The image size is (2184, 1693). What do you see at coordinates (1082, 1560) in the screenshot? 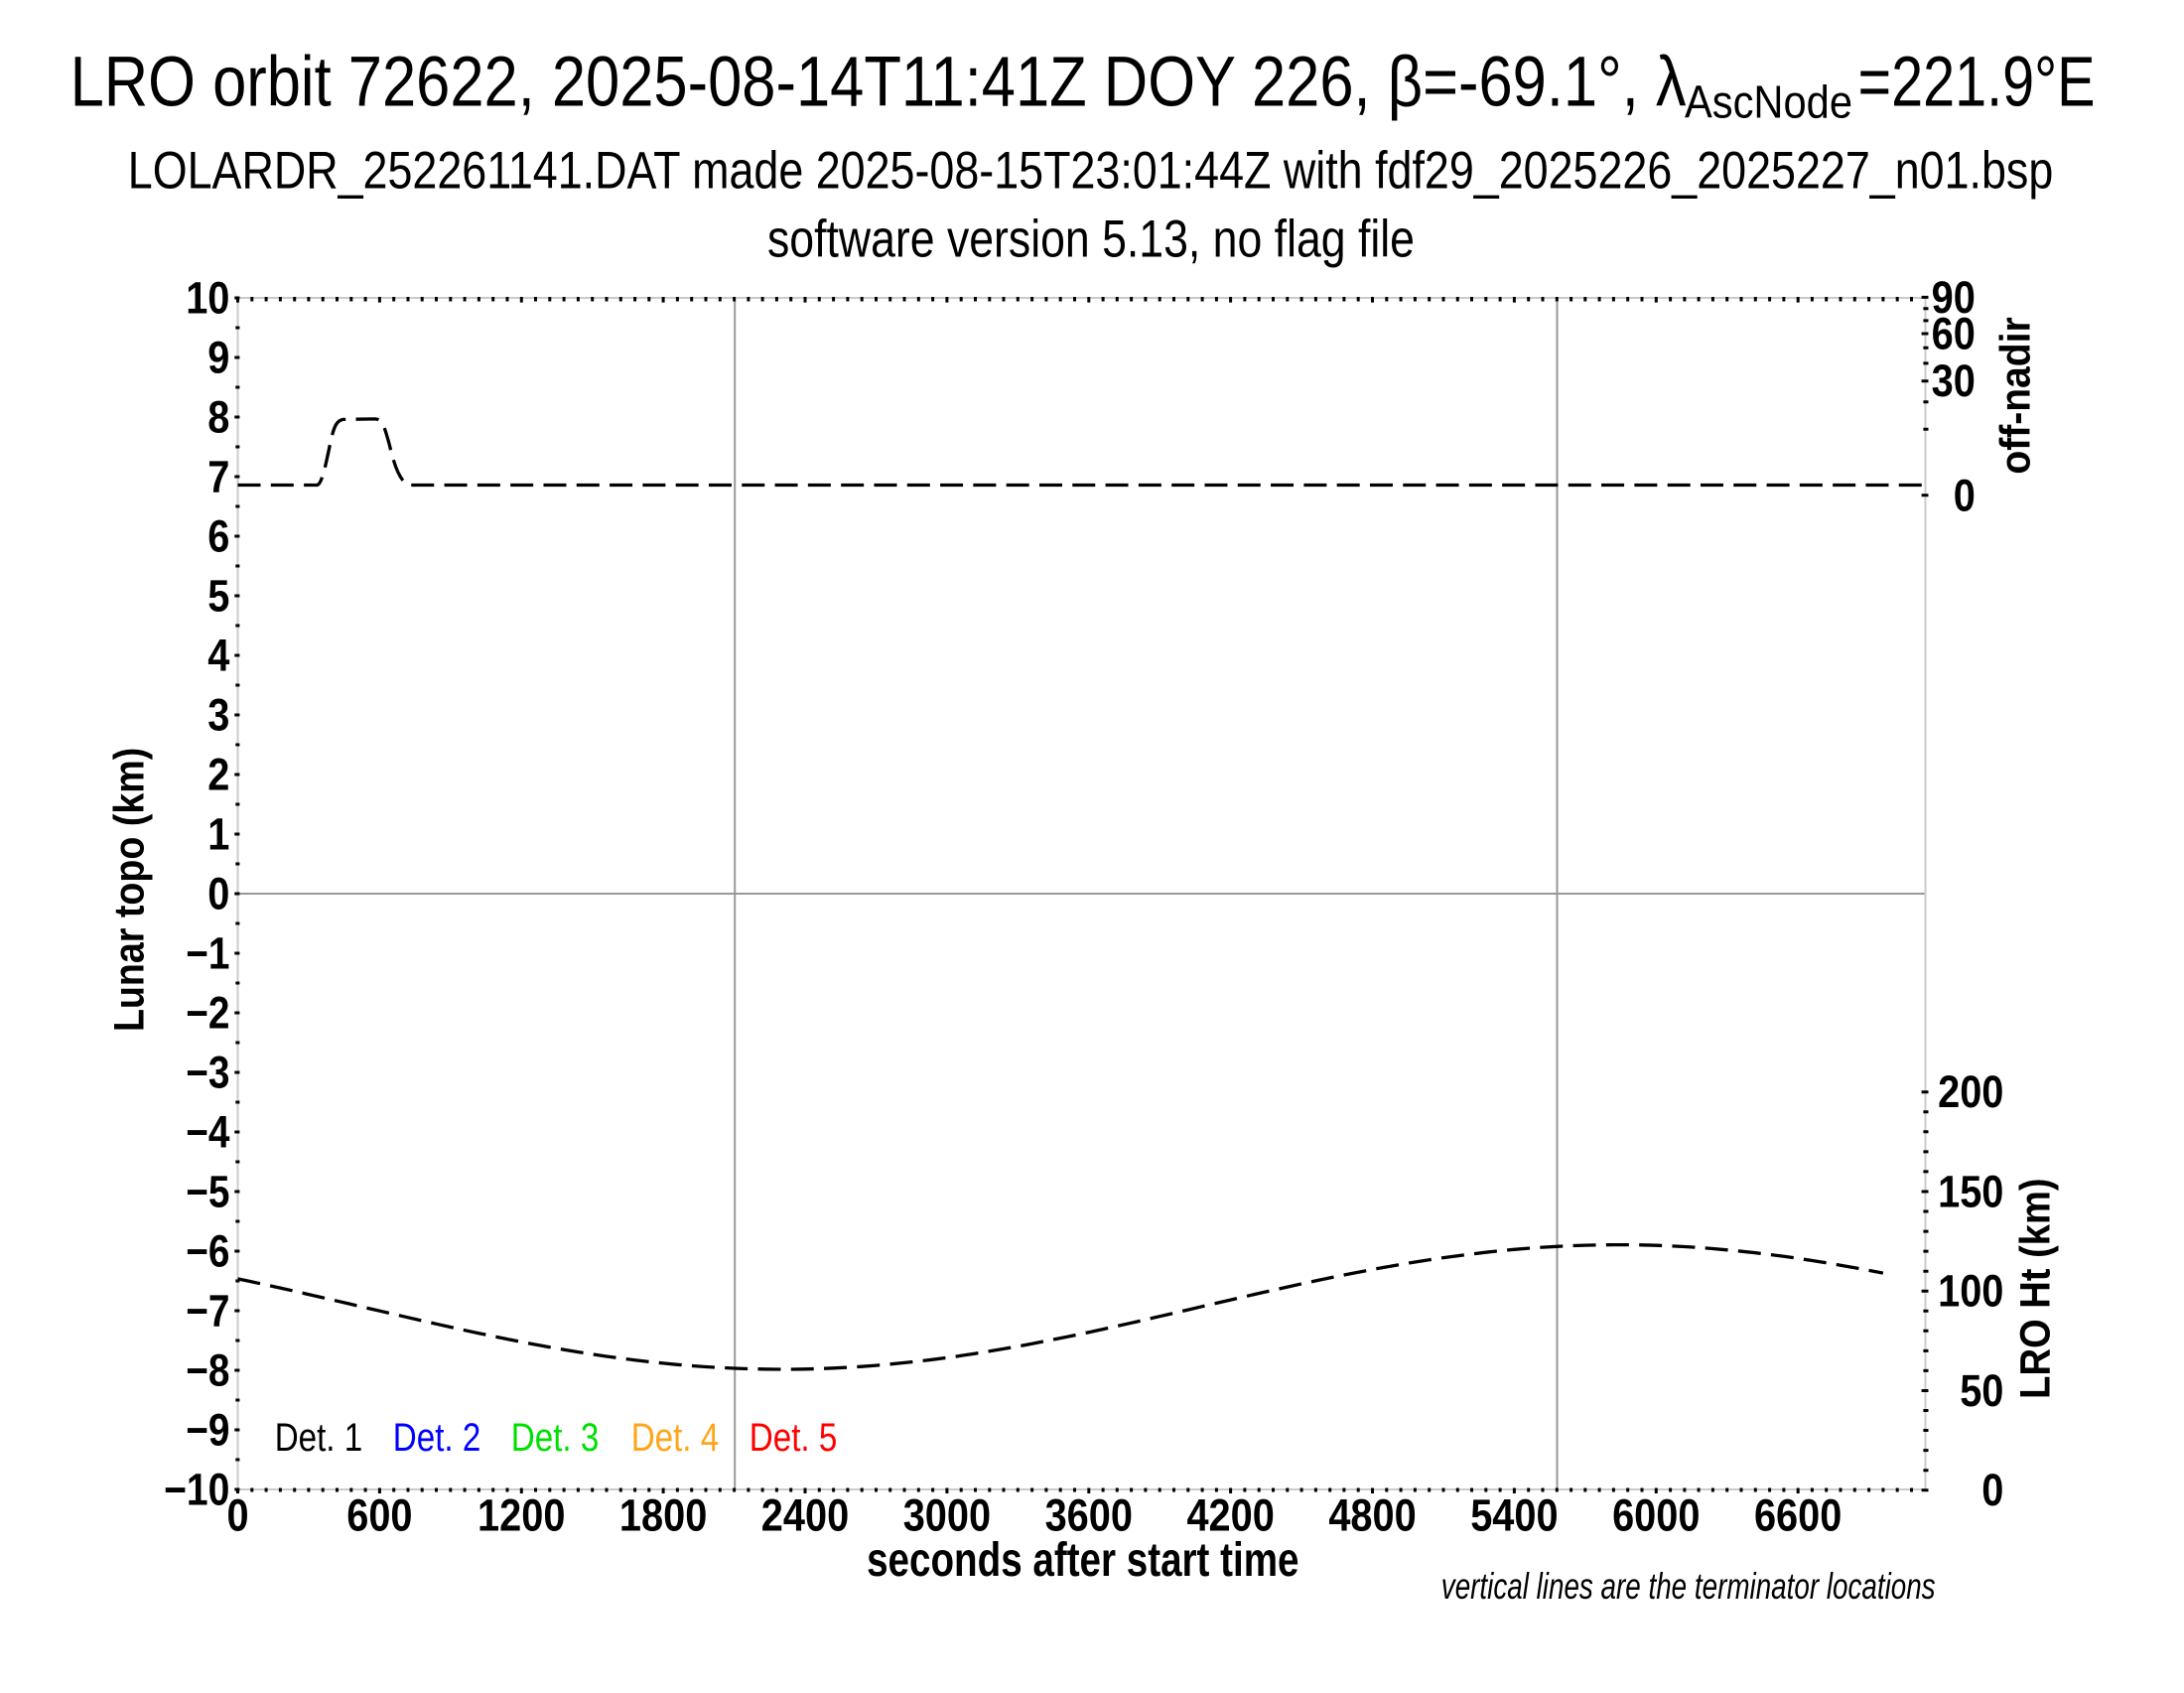
I see `svg-text: seconds after start time` at bounding box center [1082, 1560].